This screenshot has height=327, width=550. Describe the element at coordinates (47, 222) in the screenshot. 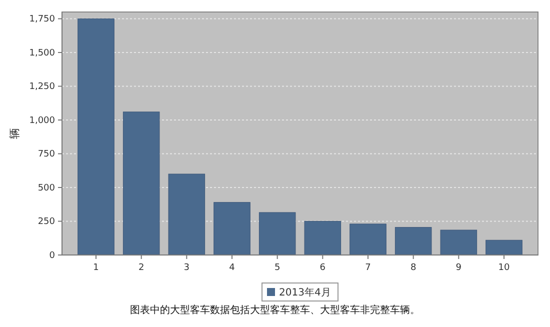

I see `y-tick-label: 250` at that location.